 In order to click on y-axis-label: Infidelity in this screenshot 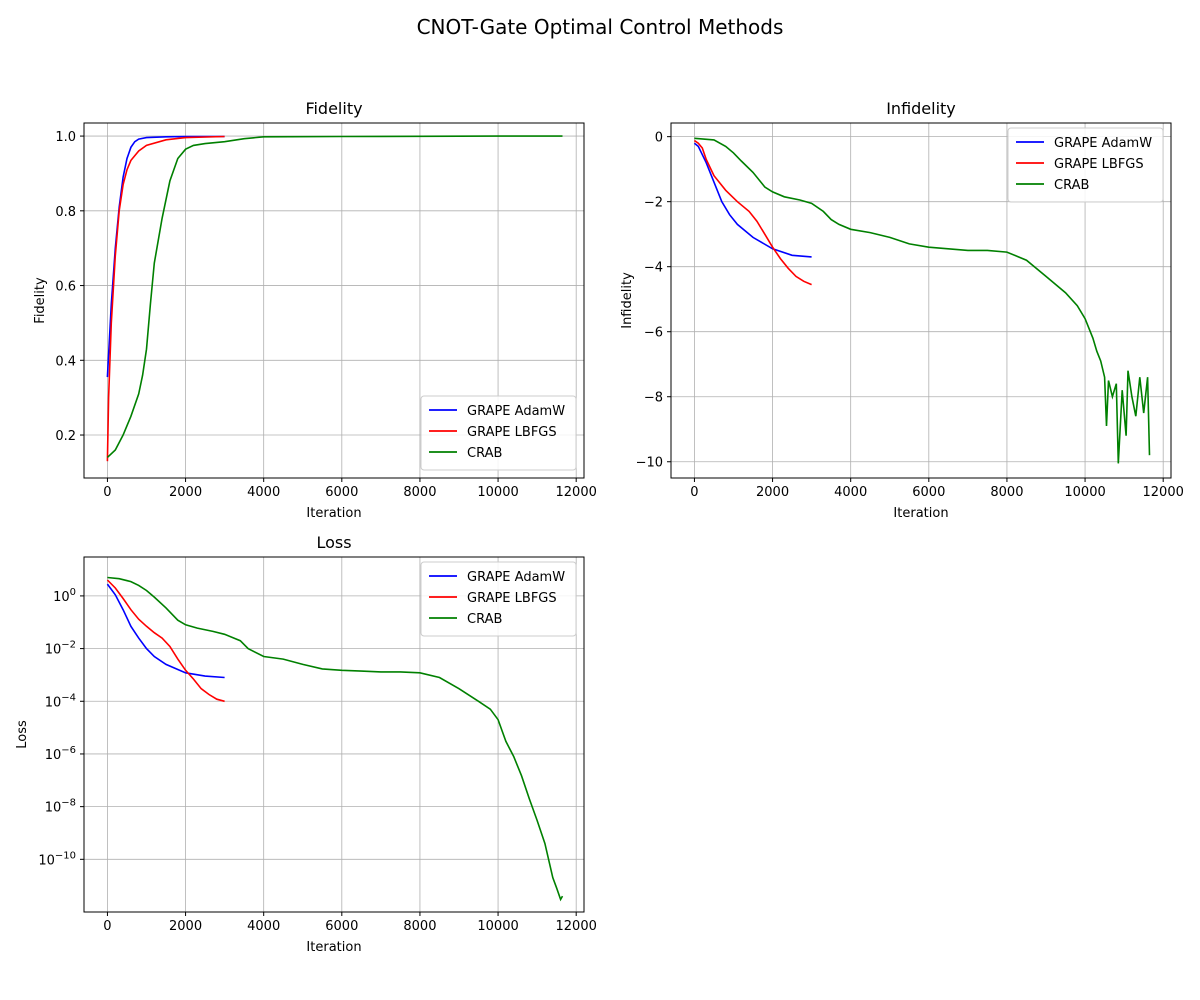, I will do `click(627, 300)`.